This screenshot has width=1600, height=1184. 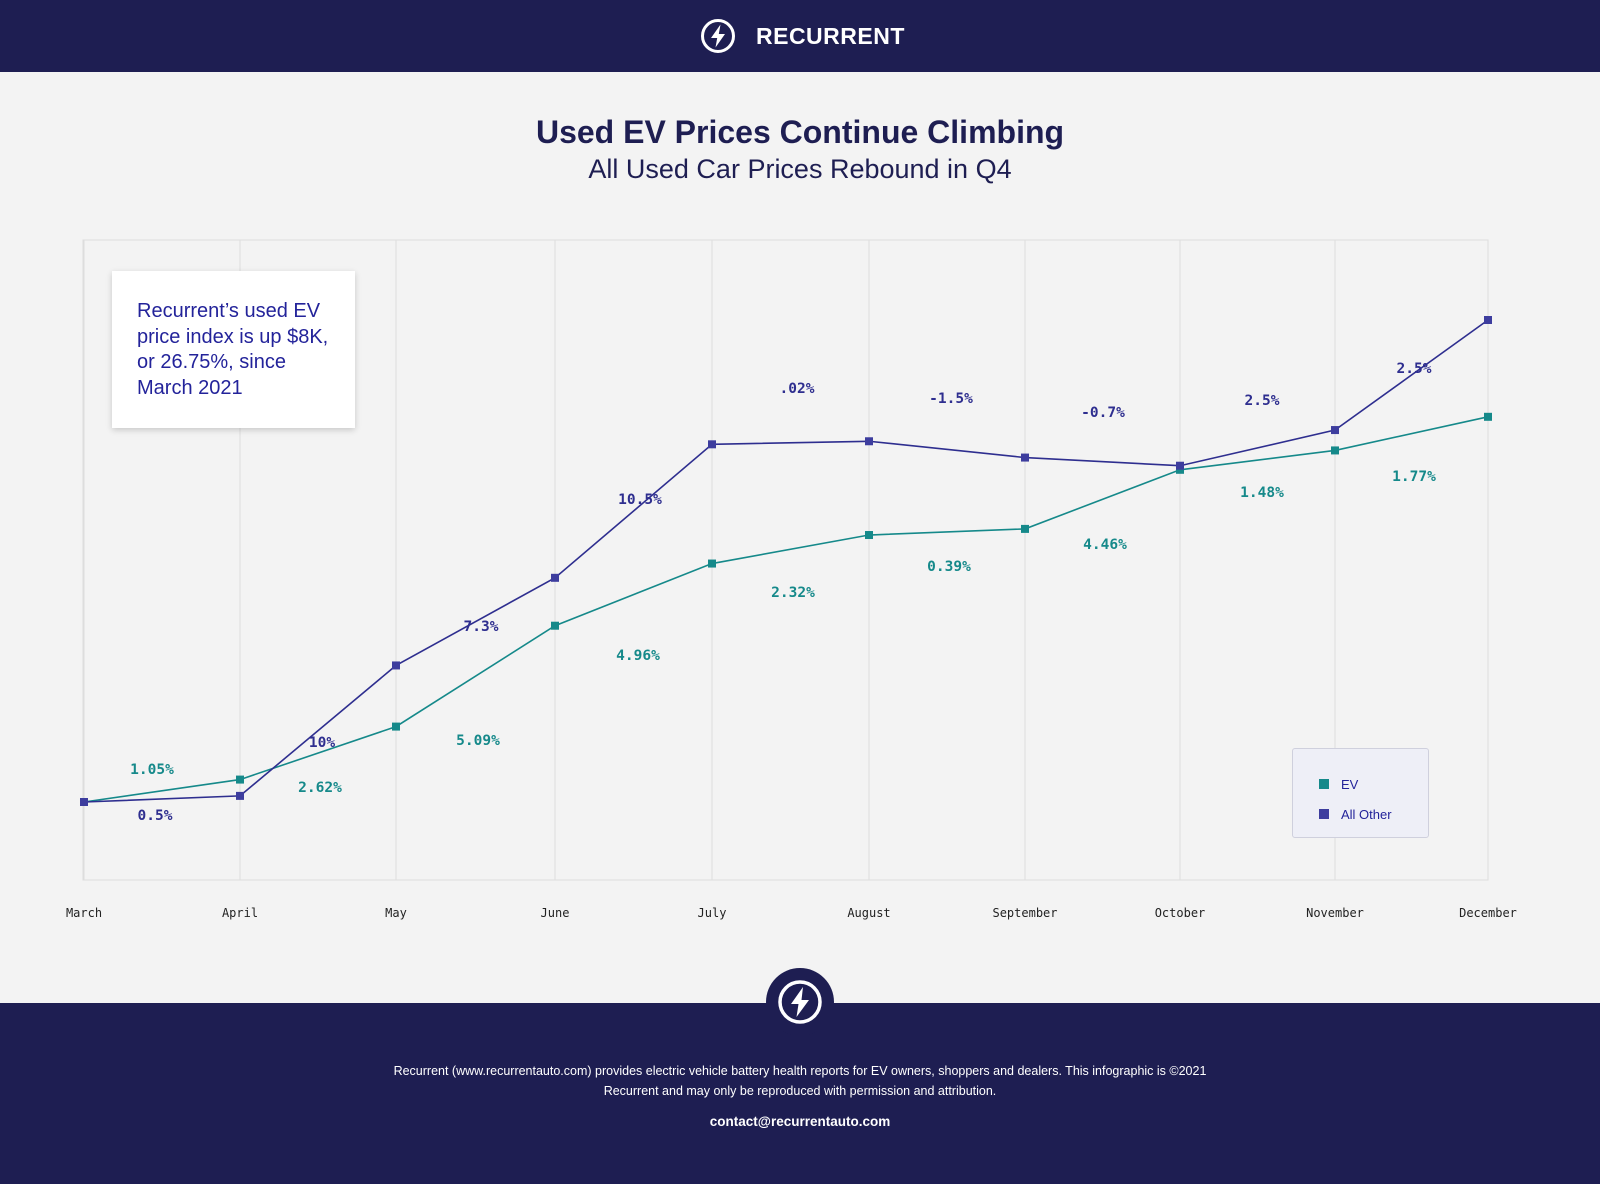 I want to click on data-point-all-other-november, so click(x=1335, y=430).